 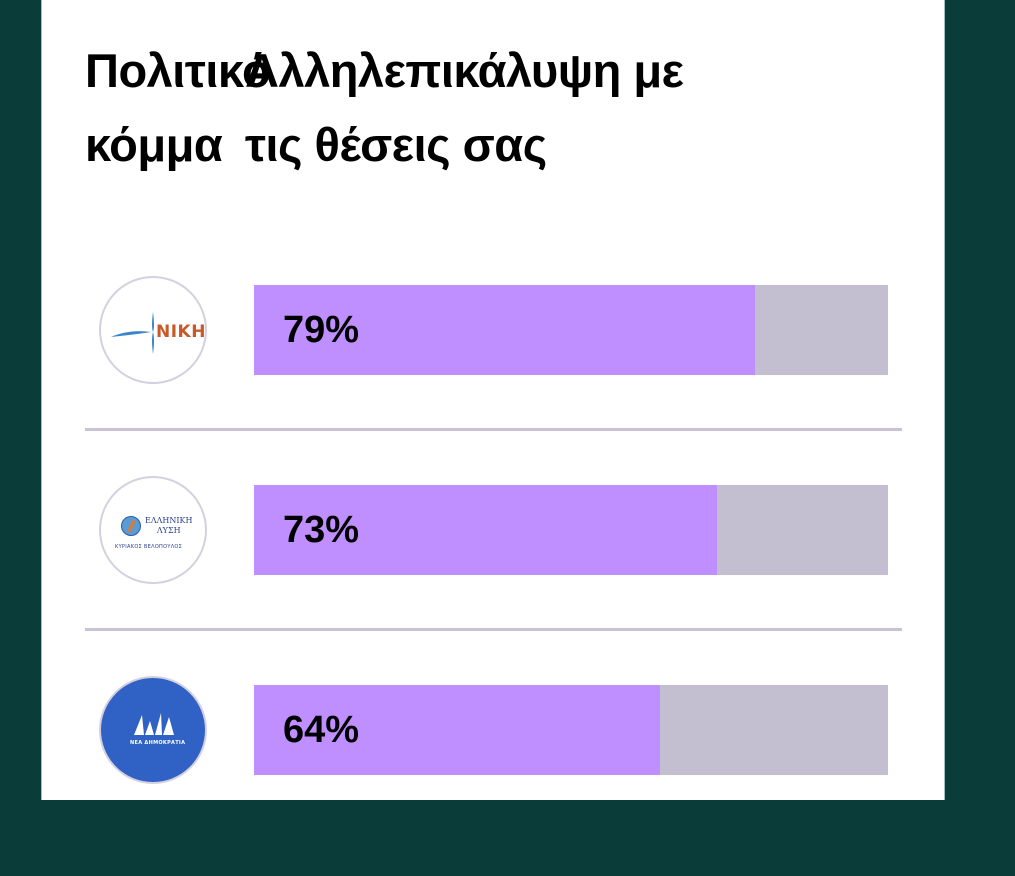 I want to click on niki-logo: NIKH, so click(x=153, y=330).